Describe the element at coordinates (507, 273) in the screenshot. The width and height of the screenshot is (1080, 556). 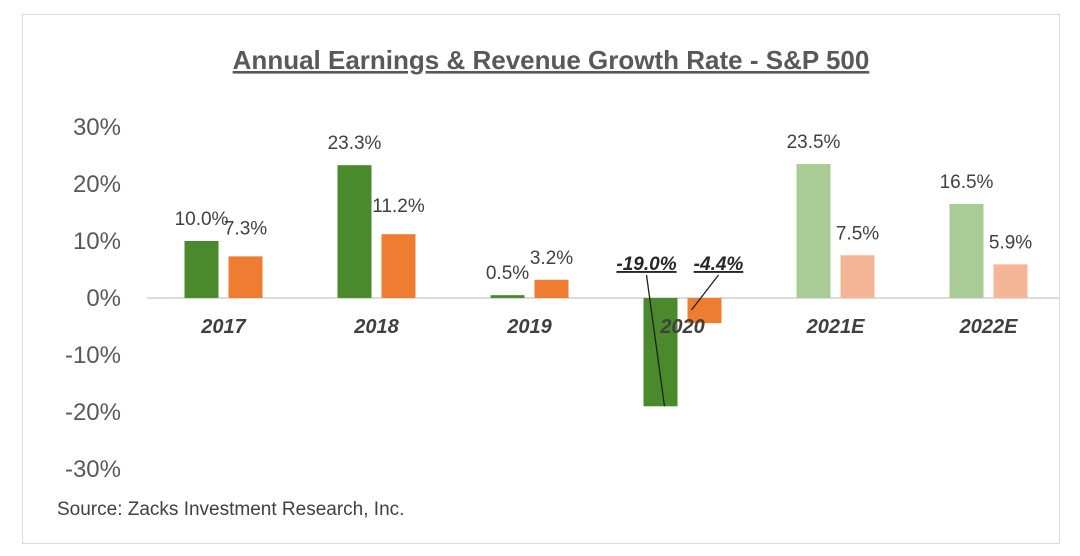
I see `data-label-earnings-2019: 0.5%` at that location.